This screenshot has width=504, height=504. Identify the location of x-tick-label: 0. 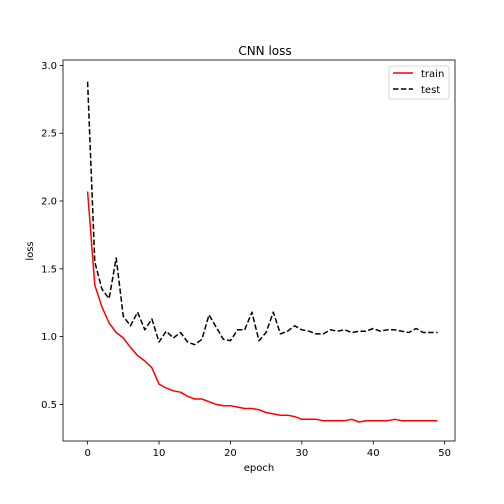
(87, 453).